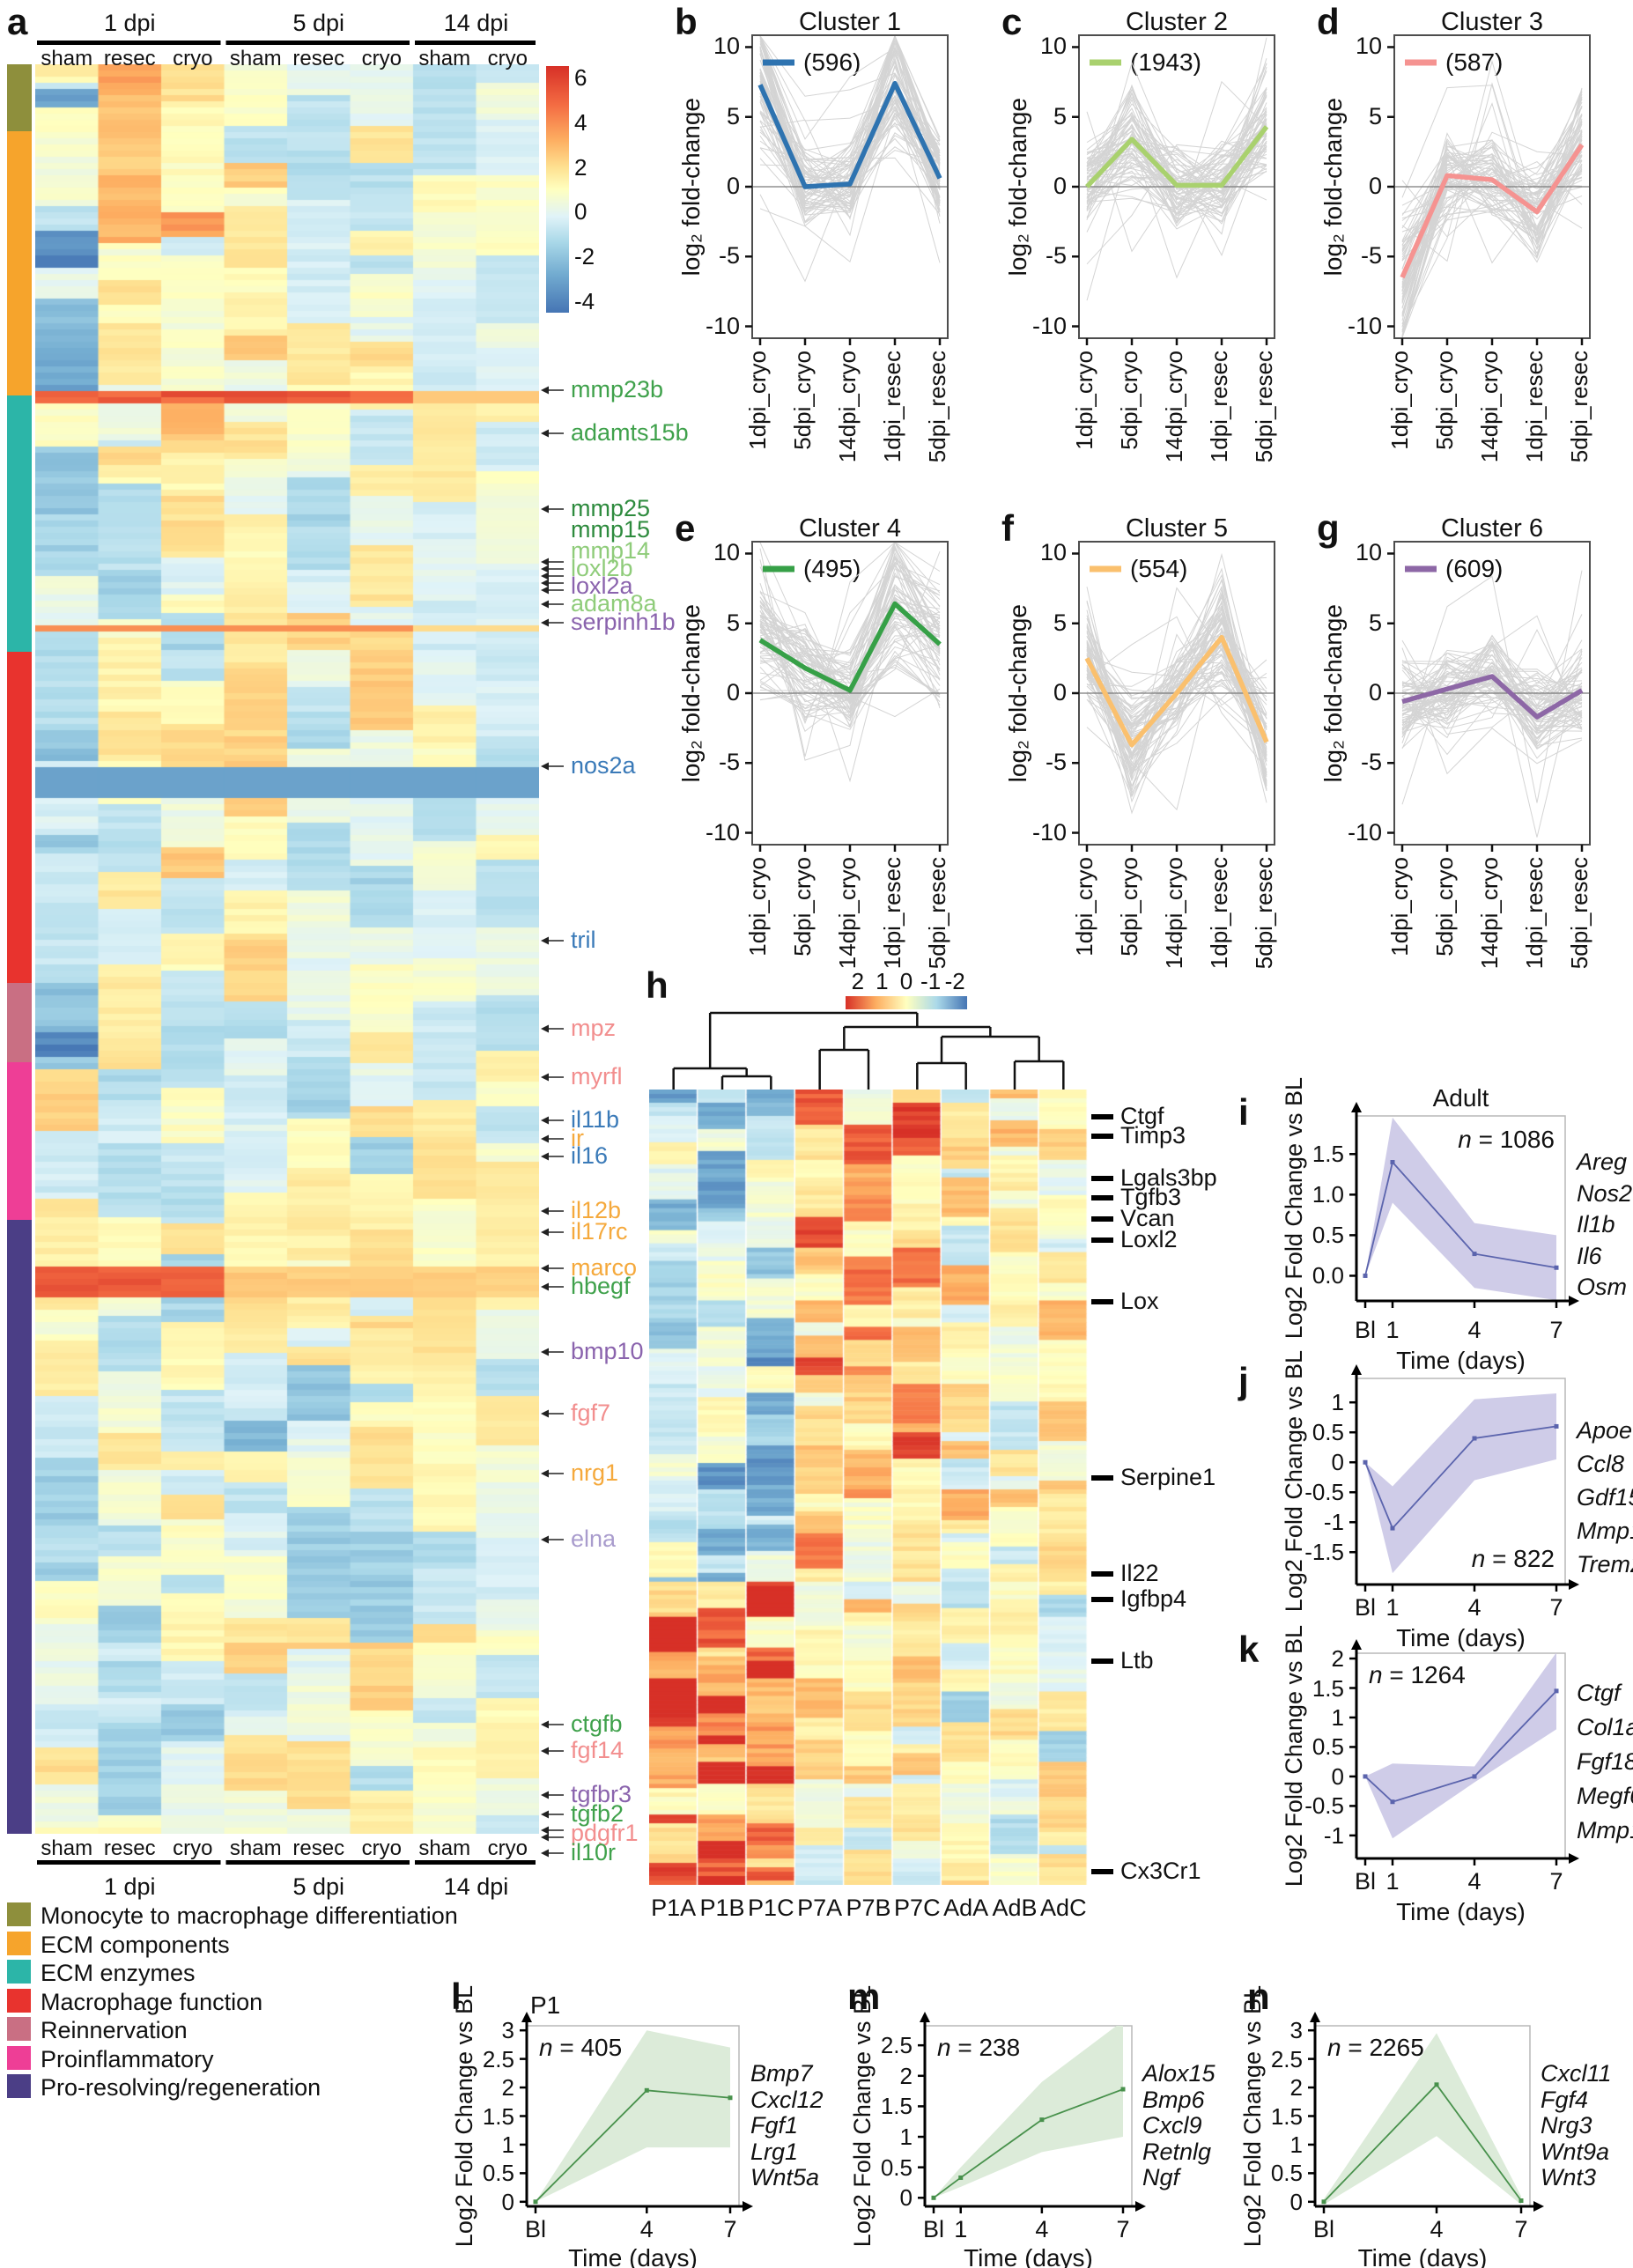  What do you see at coordinates (581, 2048) in the screenshot?
I see `n-label: n = 405` at bounding box center [581, 2048].